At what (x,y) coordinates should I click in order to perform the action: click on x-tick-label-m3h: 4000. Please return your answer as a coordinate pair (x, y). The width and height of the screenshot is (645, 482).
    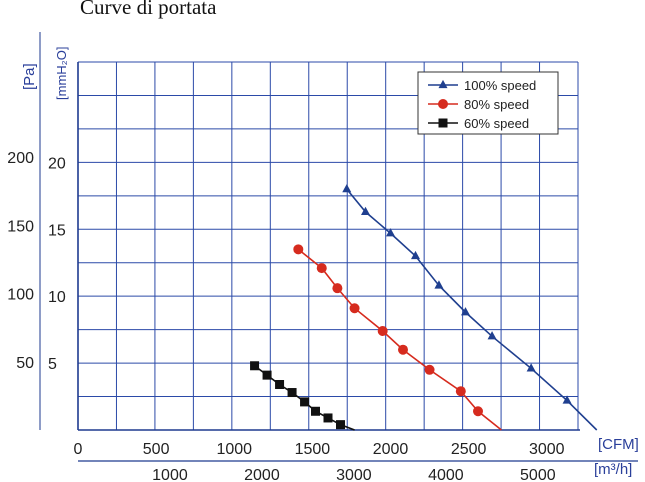
    Looking at the image, I should click on (446, 474).